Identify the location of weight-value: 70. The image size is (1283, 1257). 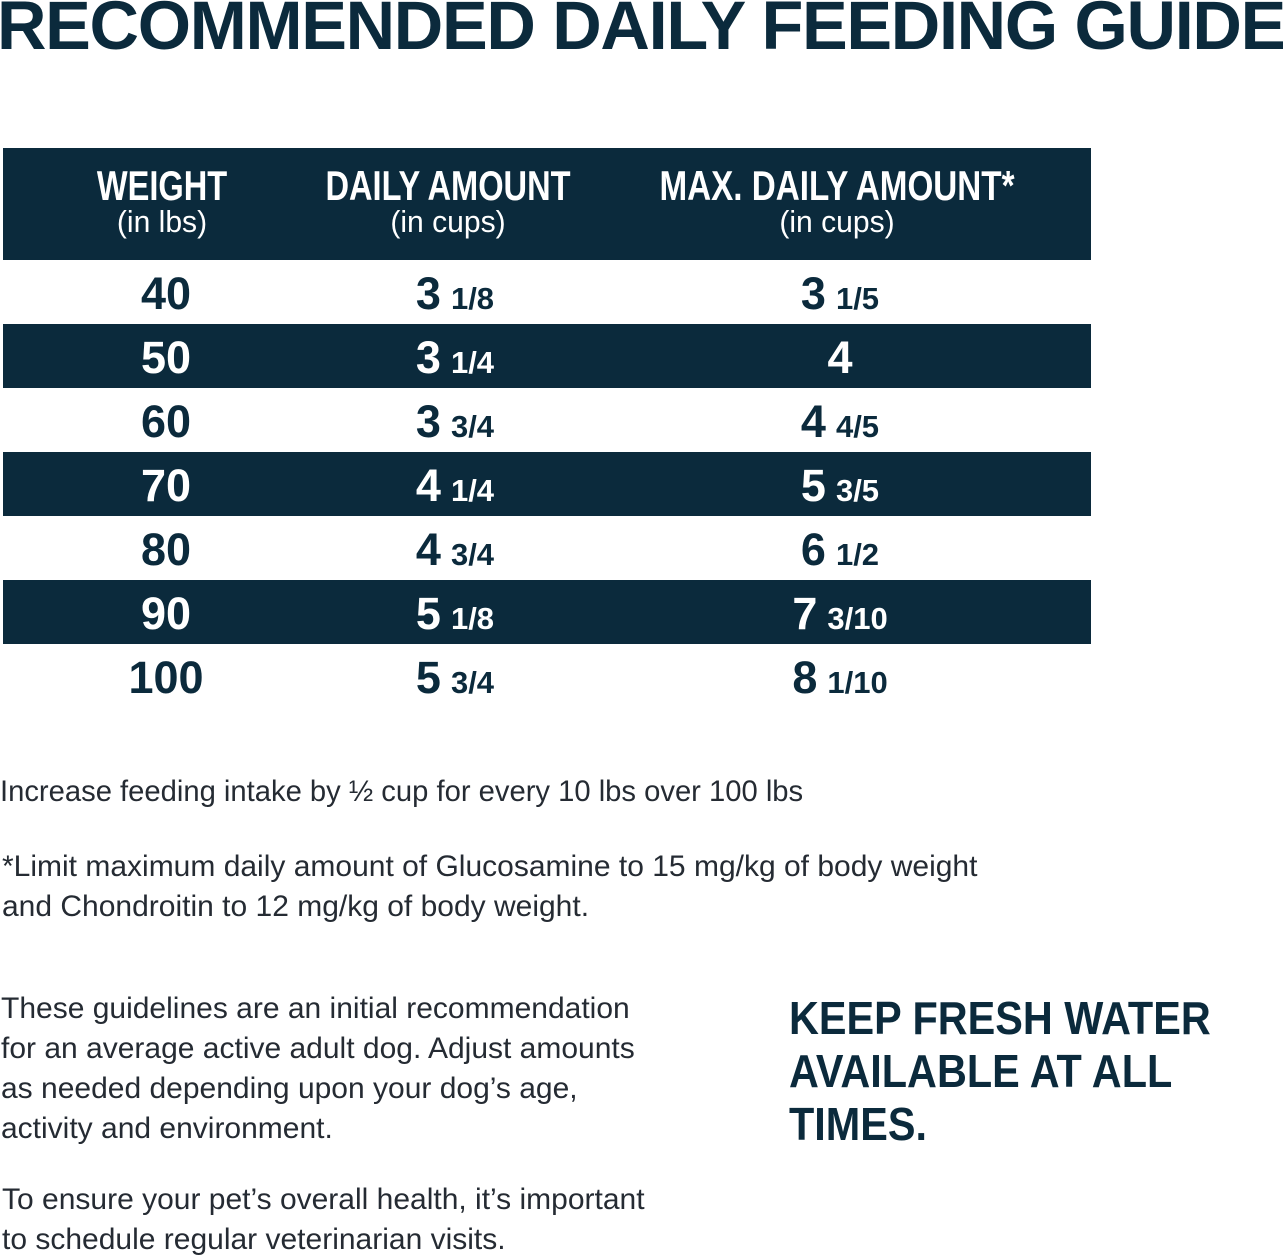
(166, 485).